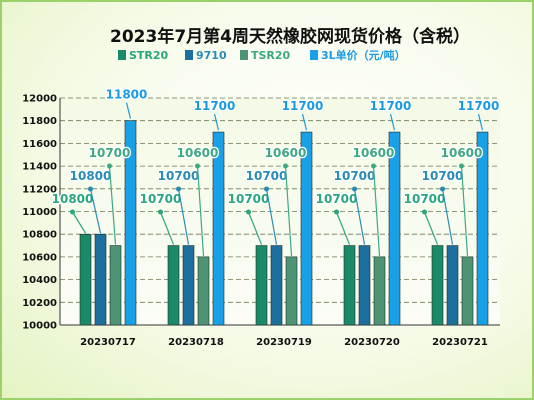 The width and height of the screenshot is (534, 400). Describe the element at coordinates (211, 55) in the screenshot. I see `legend-label: 9710` at that location.